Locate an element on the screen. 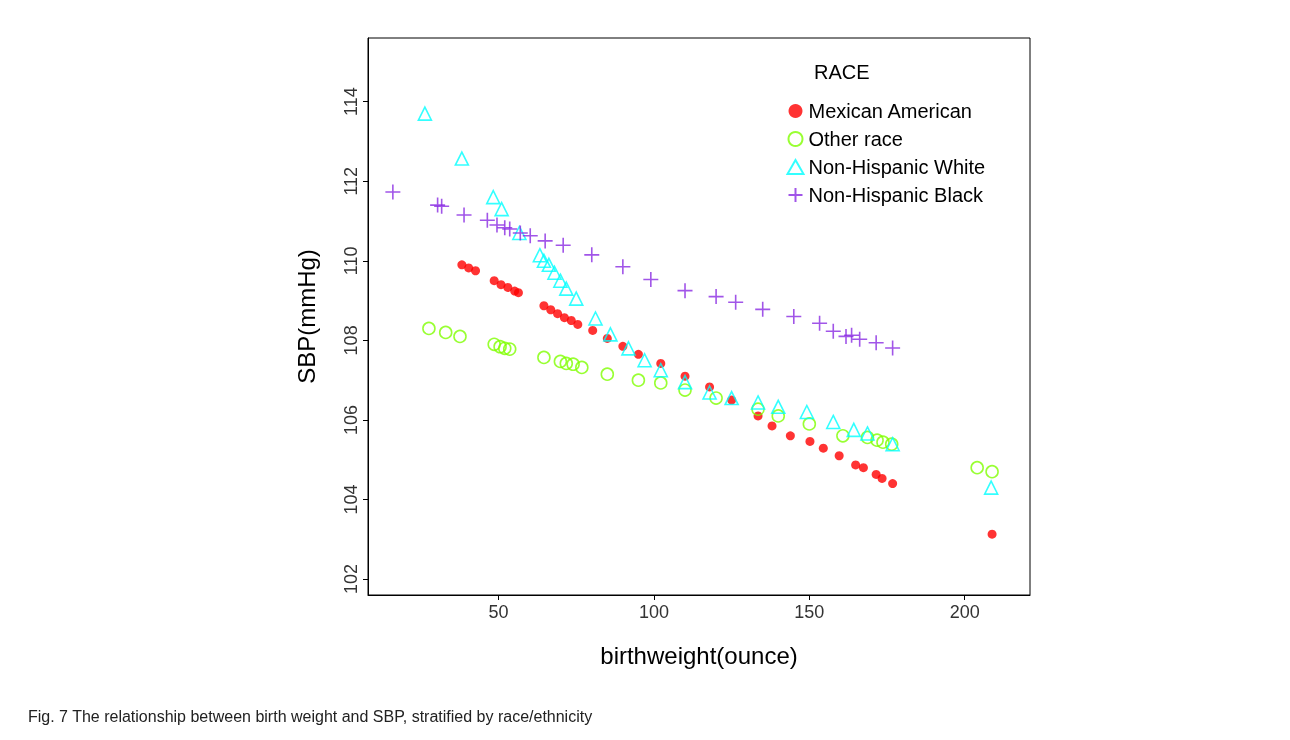 The height and width of the screenshot is (740, 1290). y-tick-label: 108 is located at coordinates (351, 340).